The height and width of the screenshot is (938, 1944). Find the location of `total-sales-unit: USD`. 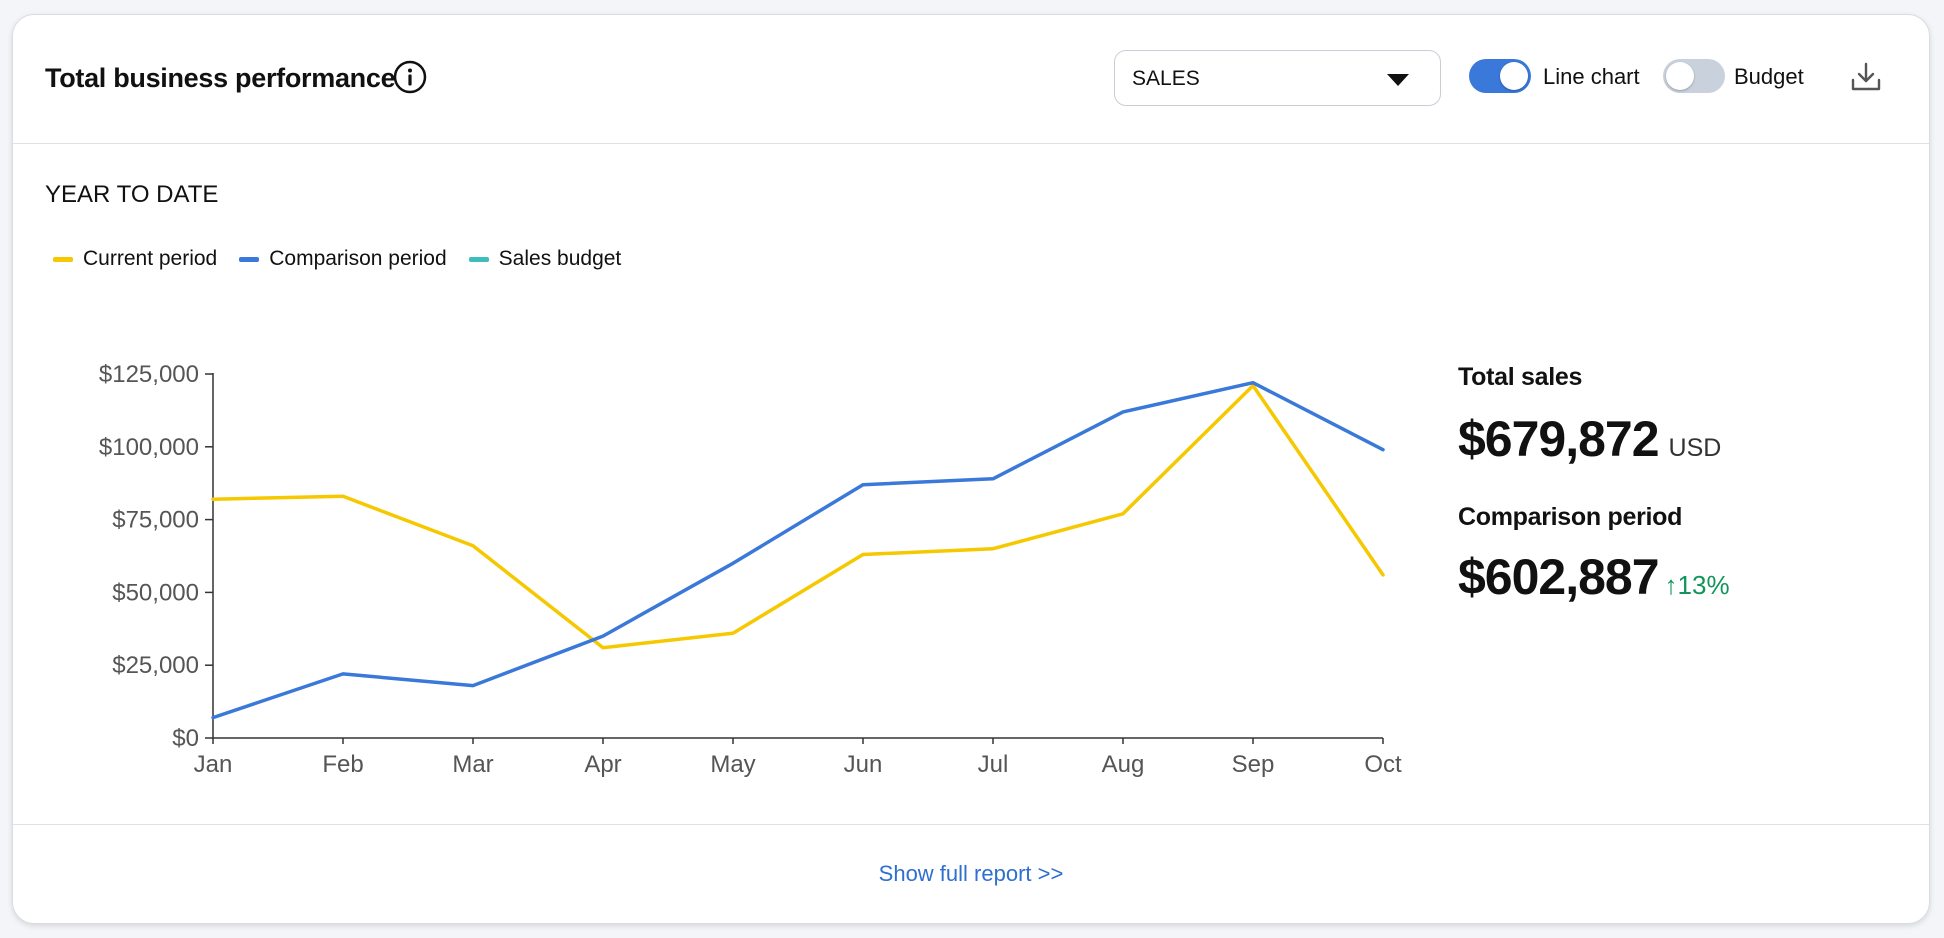

total-sales-unit: USD is located at coordinates (1695, 448).